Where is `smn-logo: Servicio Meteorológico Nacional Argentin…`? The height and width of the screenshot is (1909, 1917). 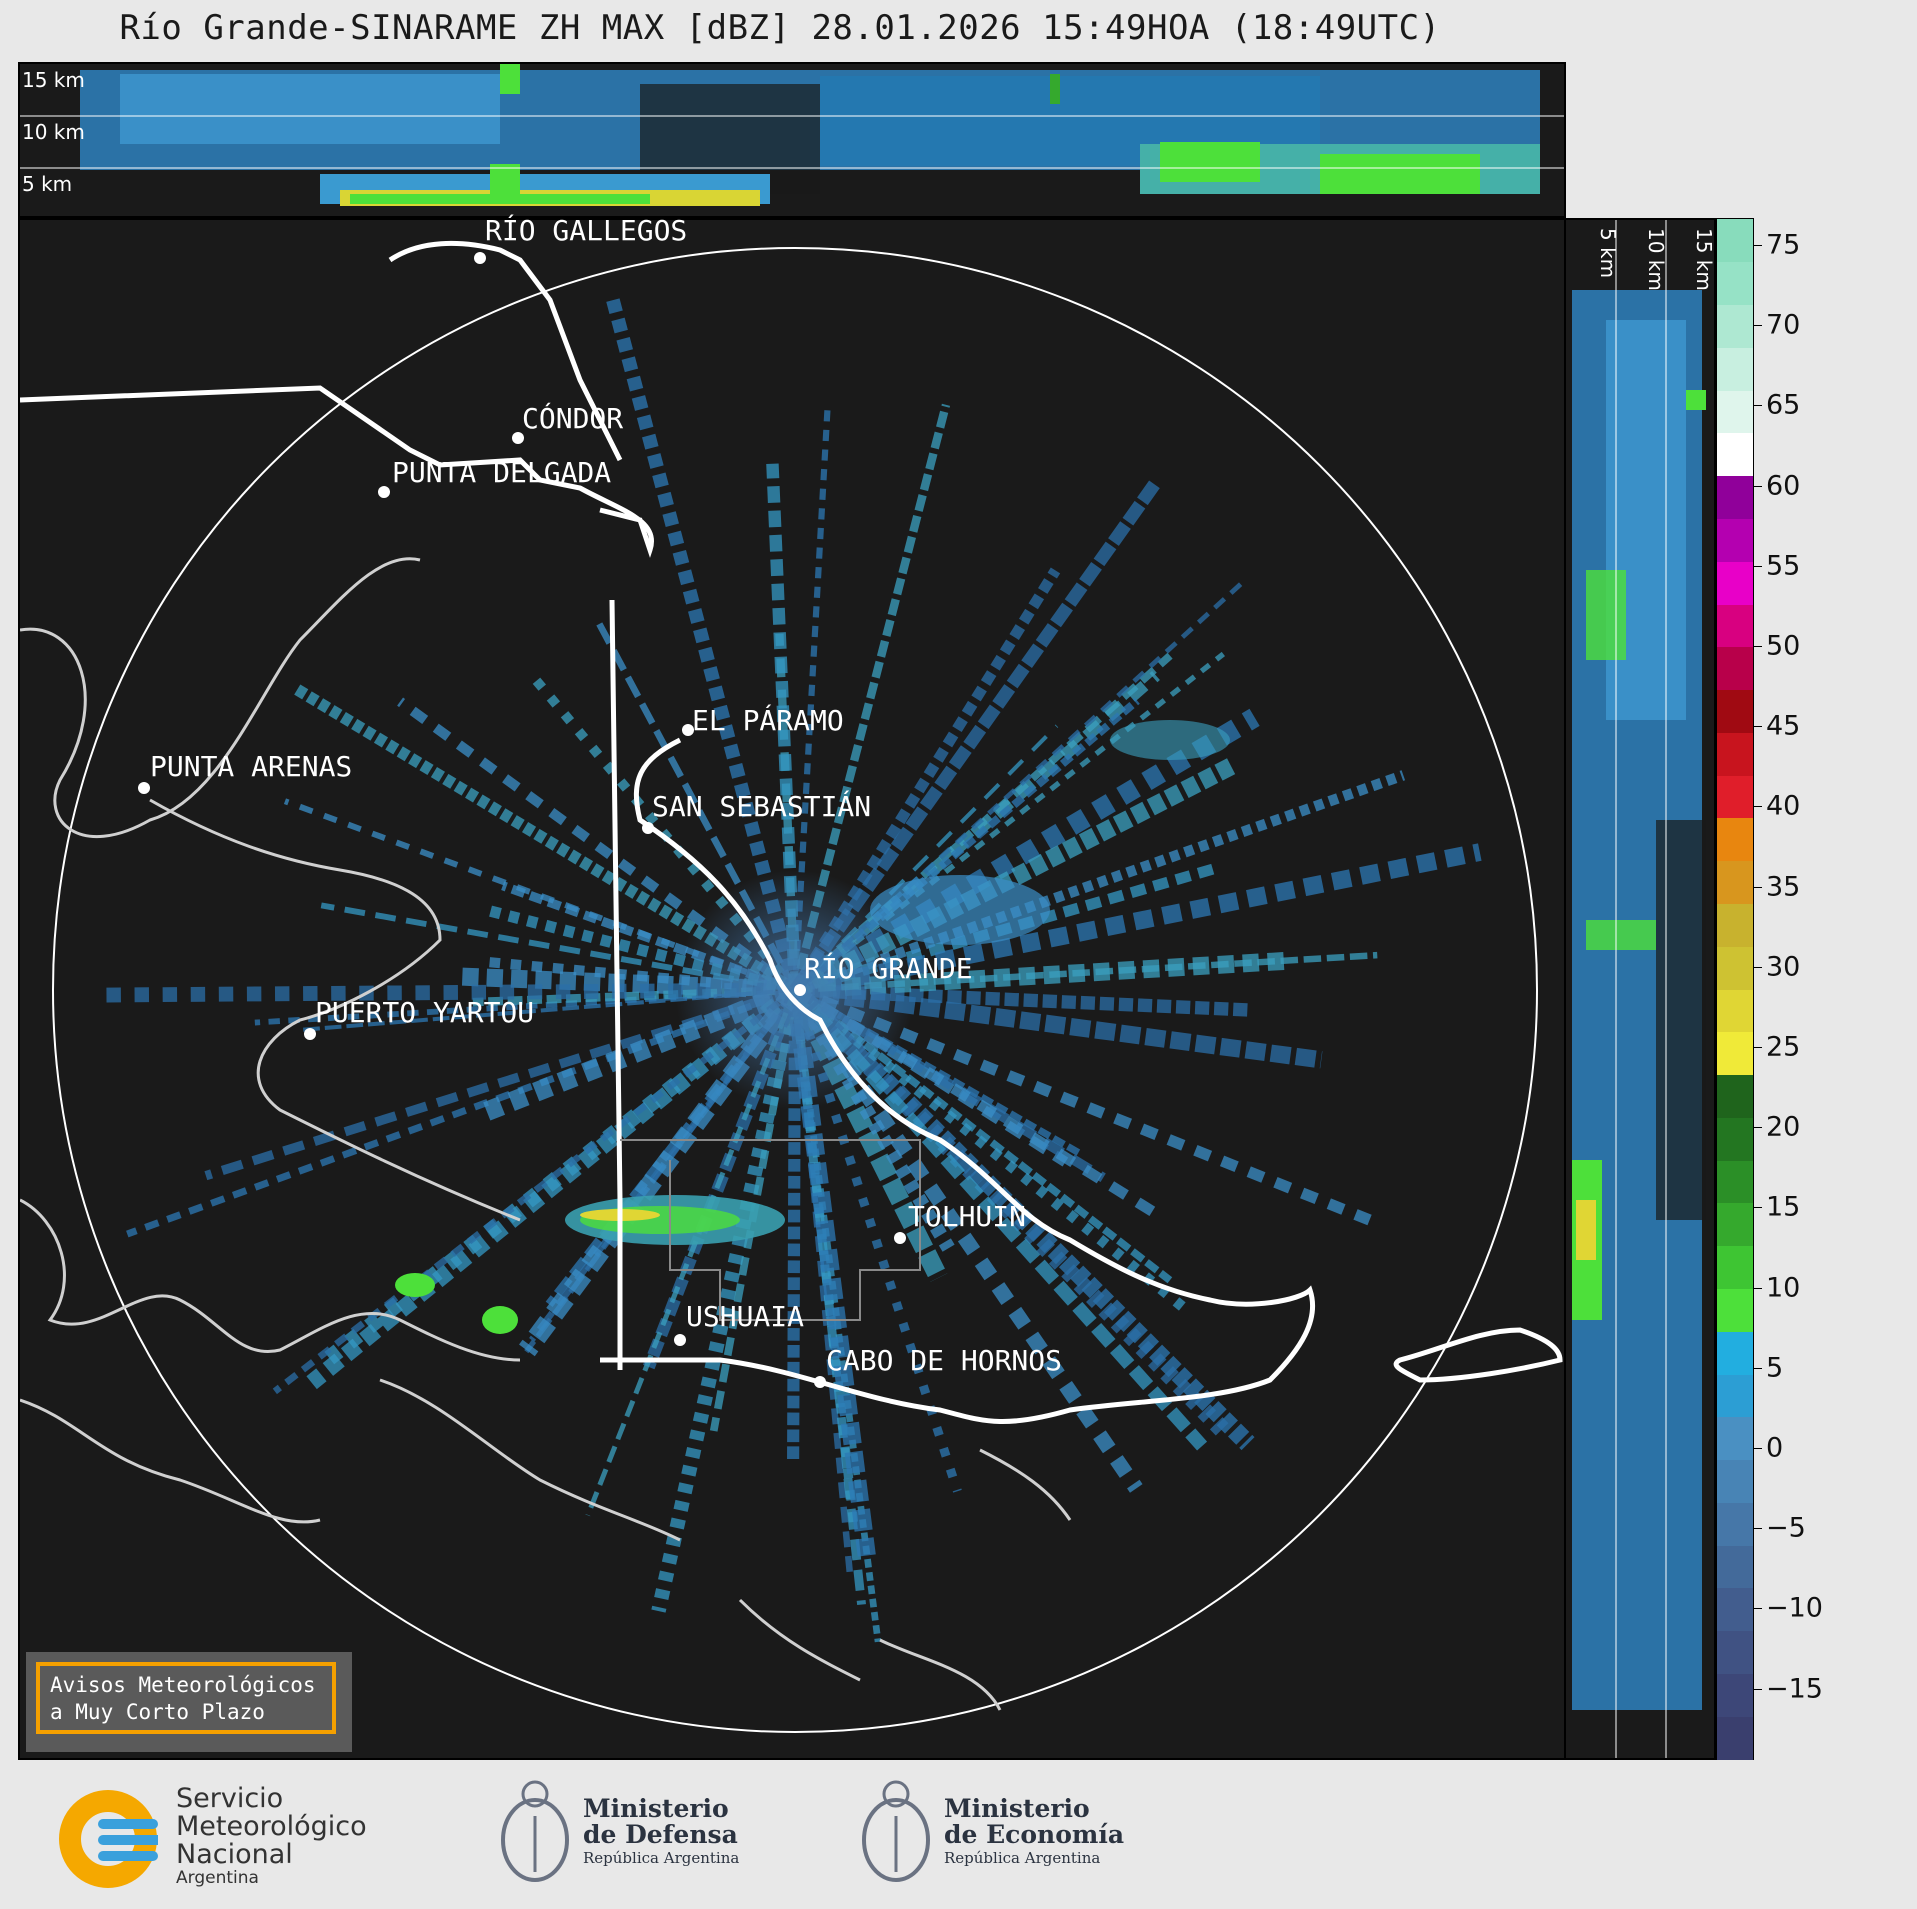
smn-logo: Servicio Meteorológico Nacional Argentin… is located at coordinates (238, 1840).